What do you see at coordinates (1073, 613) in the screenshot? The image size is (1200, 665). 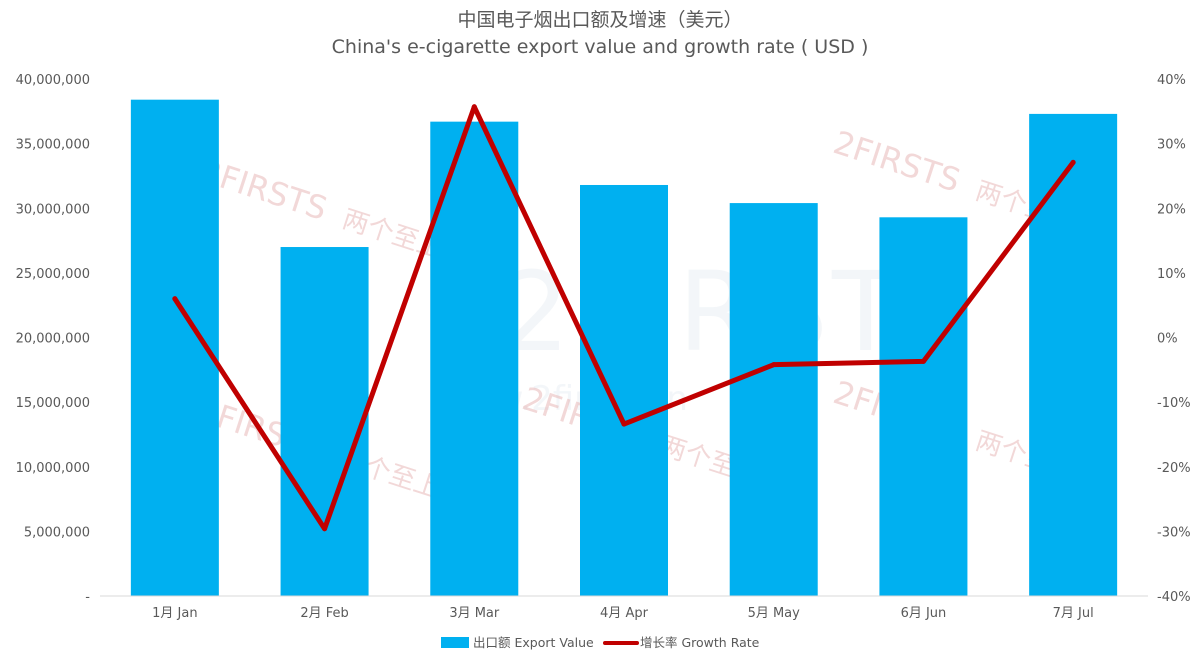 I see `x-axis-tick-label: 7月 Jul` at bounding box center [1073, 613].